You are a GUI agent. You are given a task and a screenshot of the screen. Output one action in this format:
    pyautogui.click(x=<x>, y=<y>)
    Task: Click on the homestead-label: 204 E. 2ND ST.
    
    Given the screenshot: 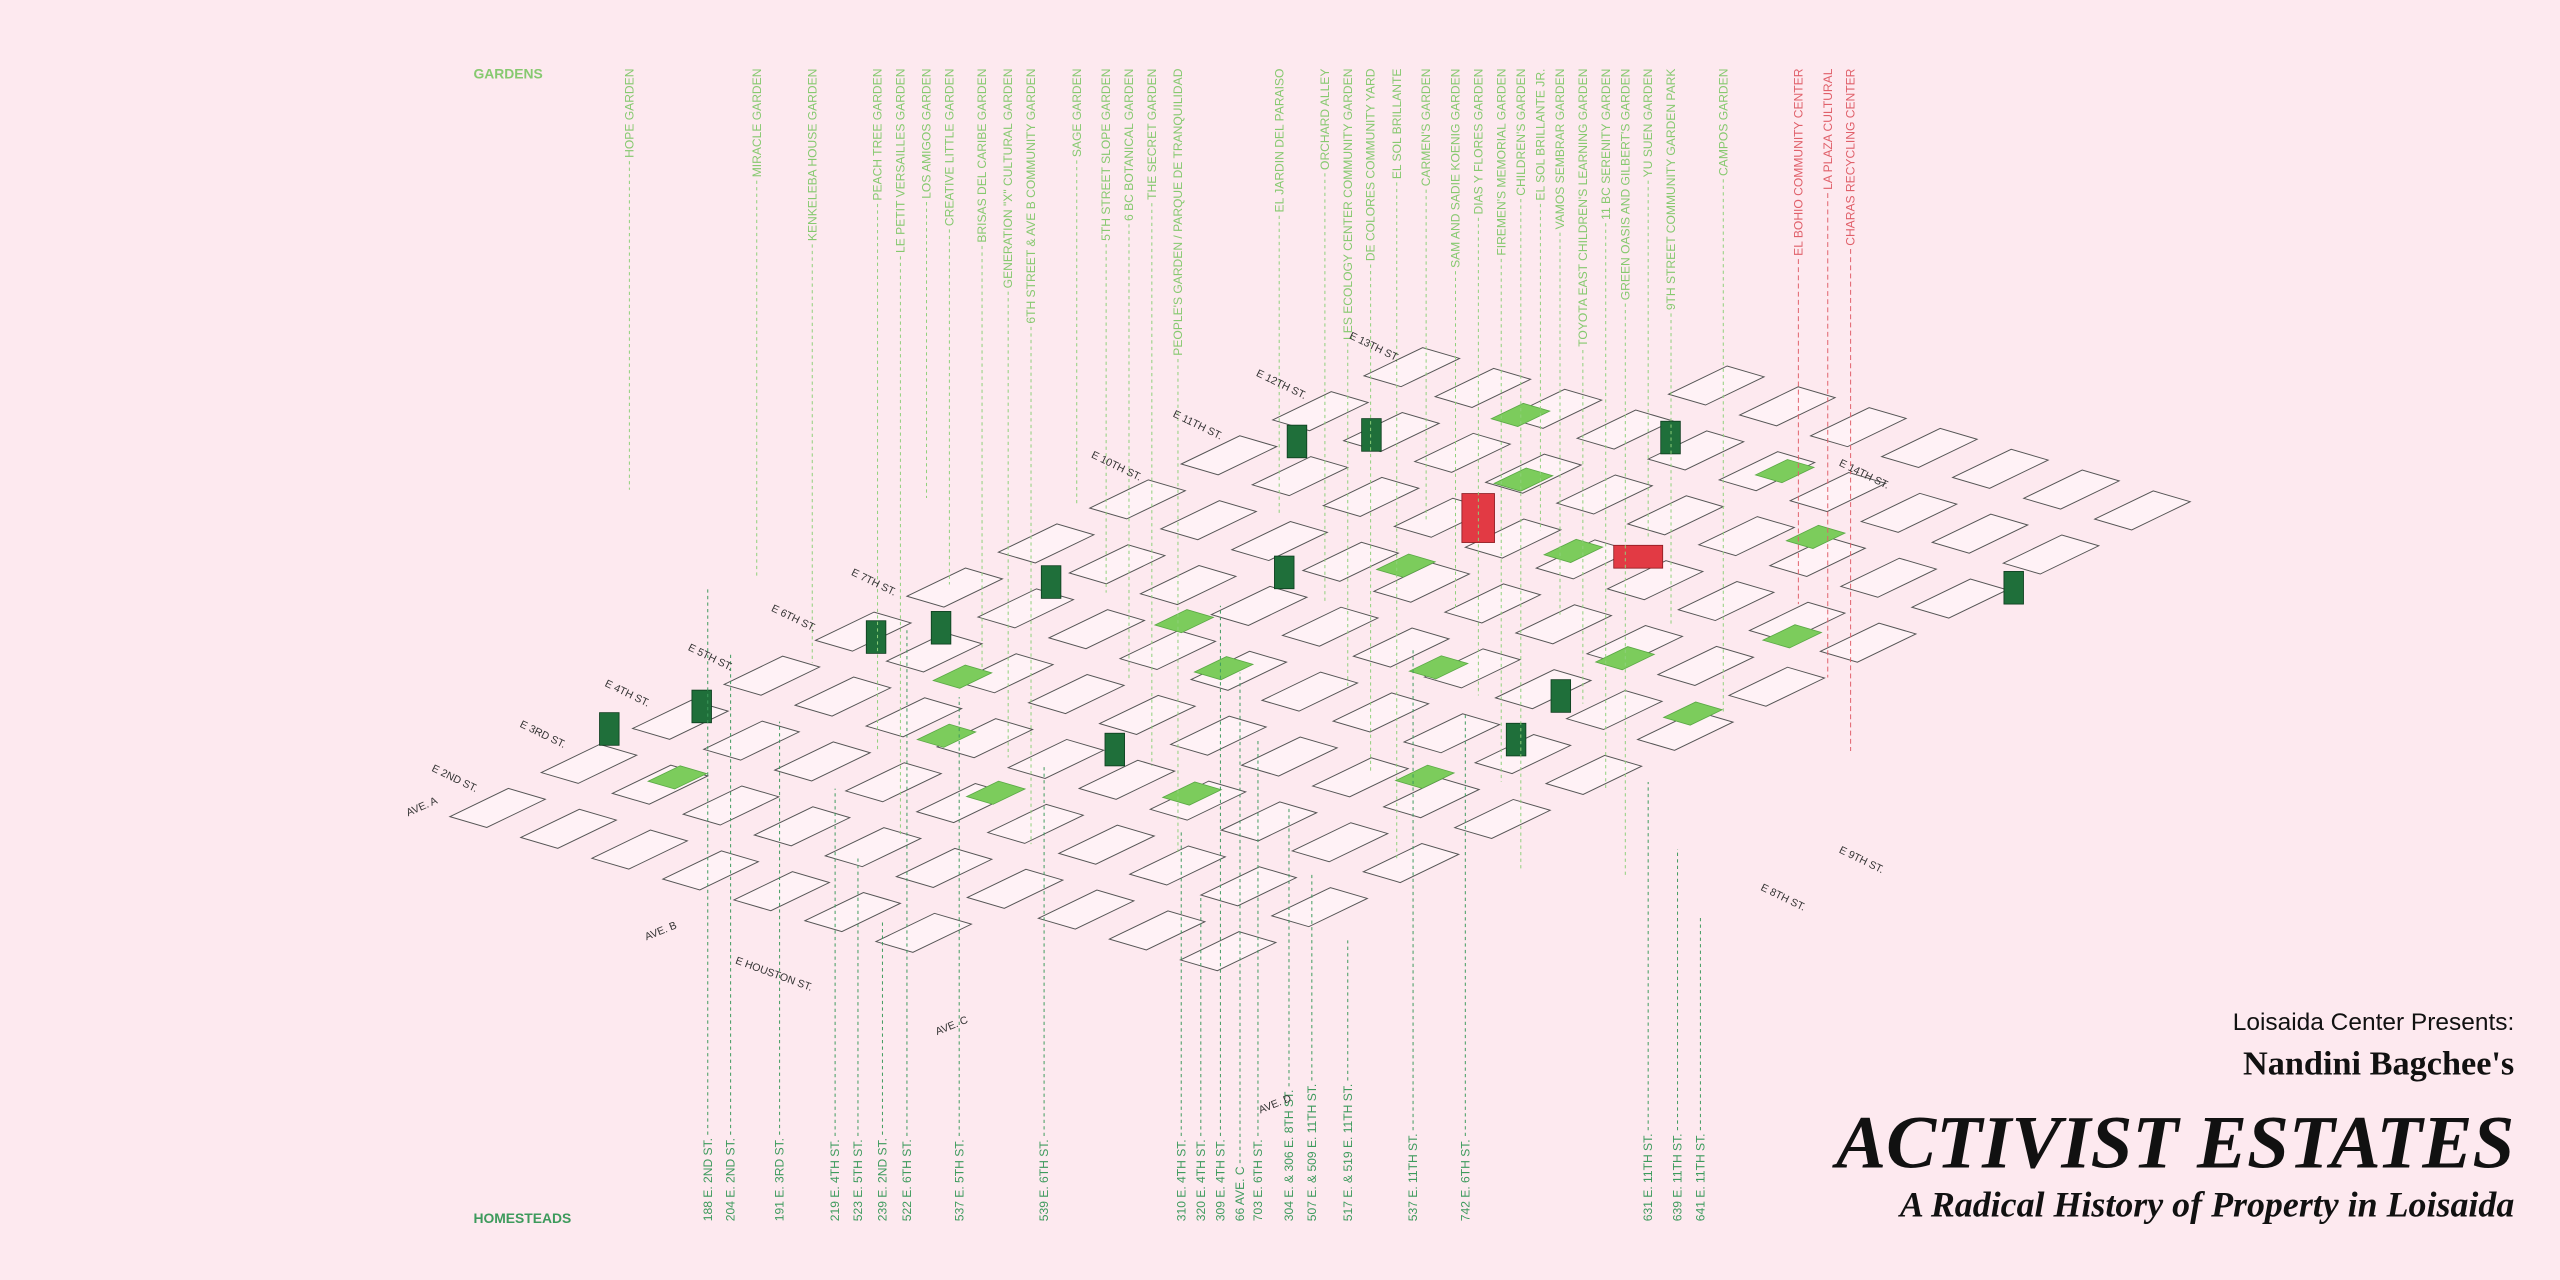 What is the action you would take?
    pyautogui.click(x=731, y=1179)
    